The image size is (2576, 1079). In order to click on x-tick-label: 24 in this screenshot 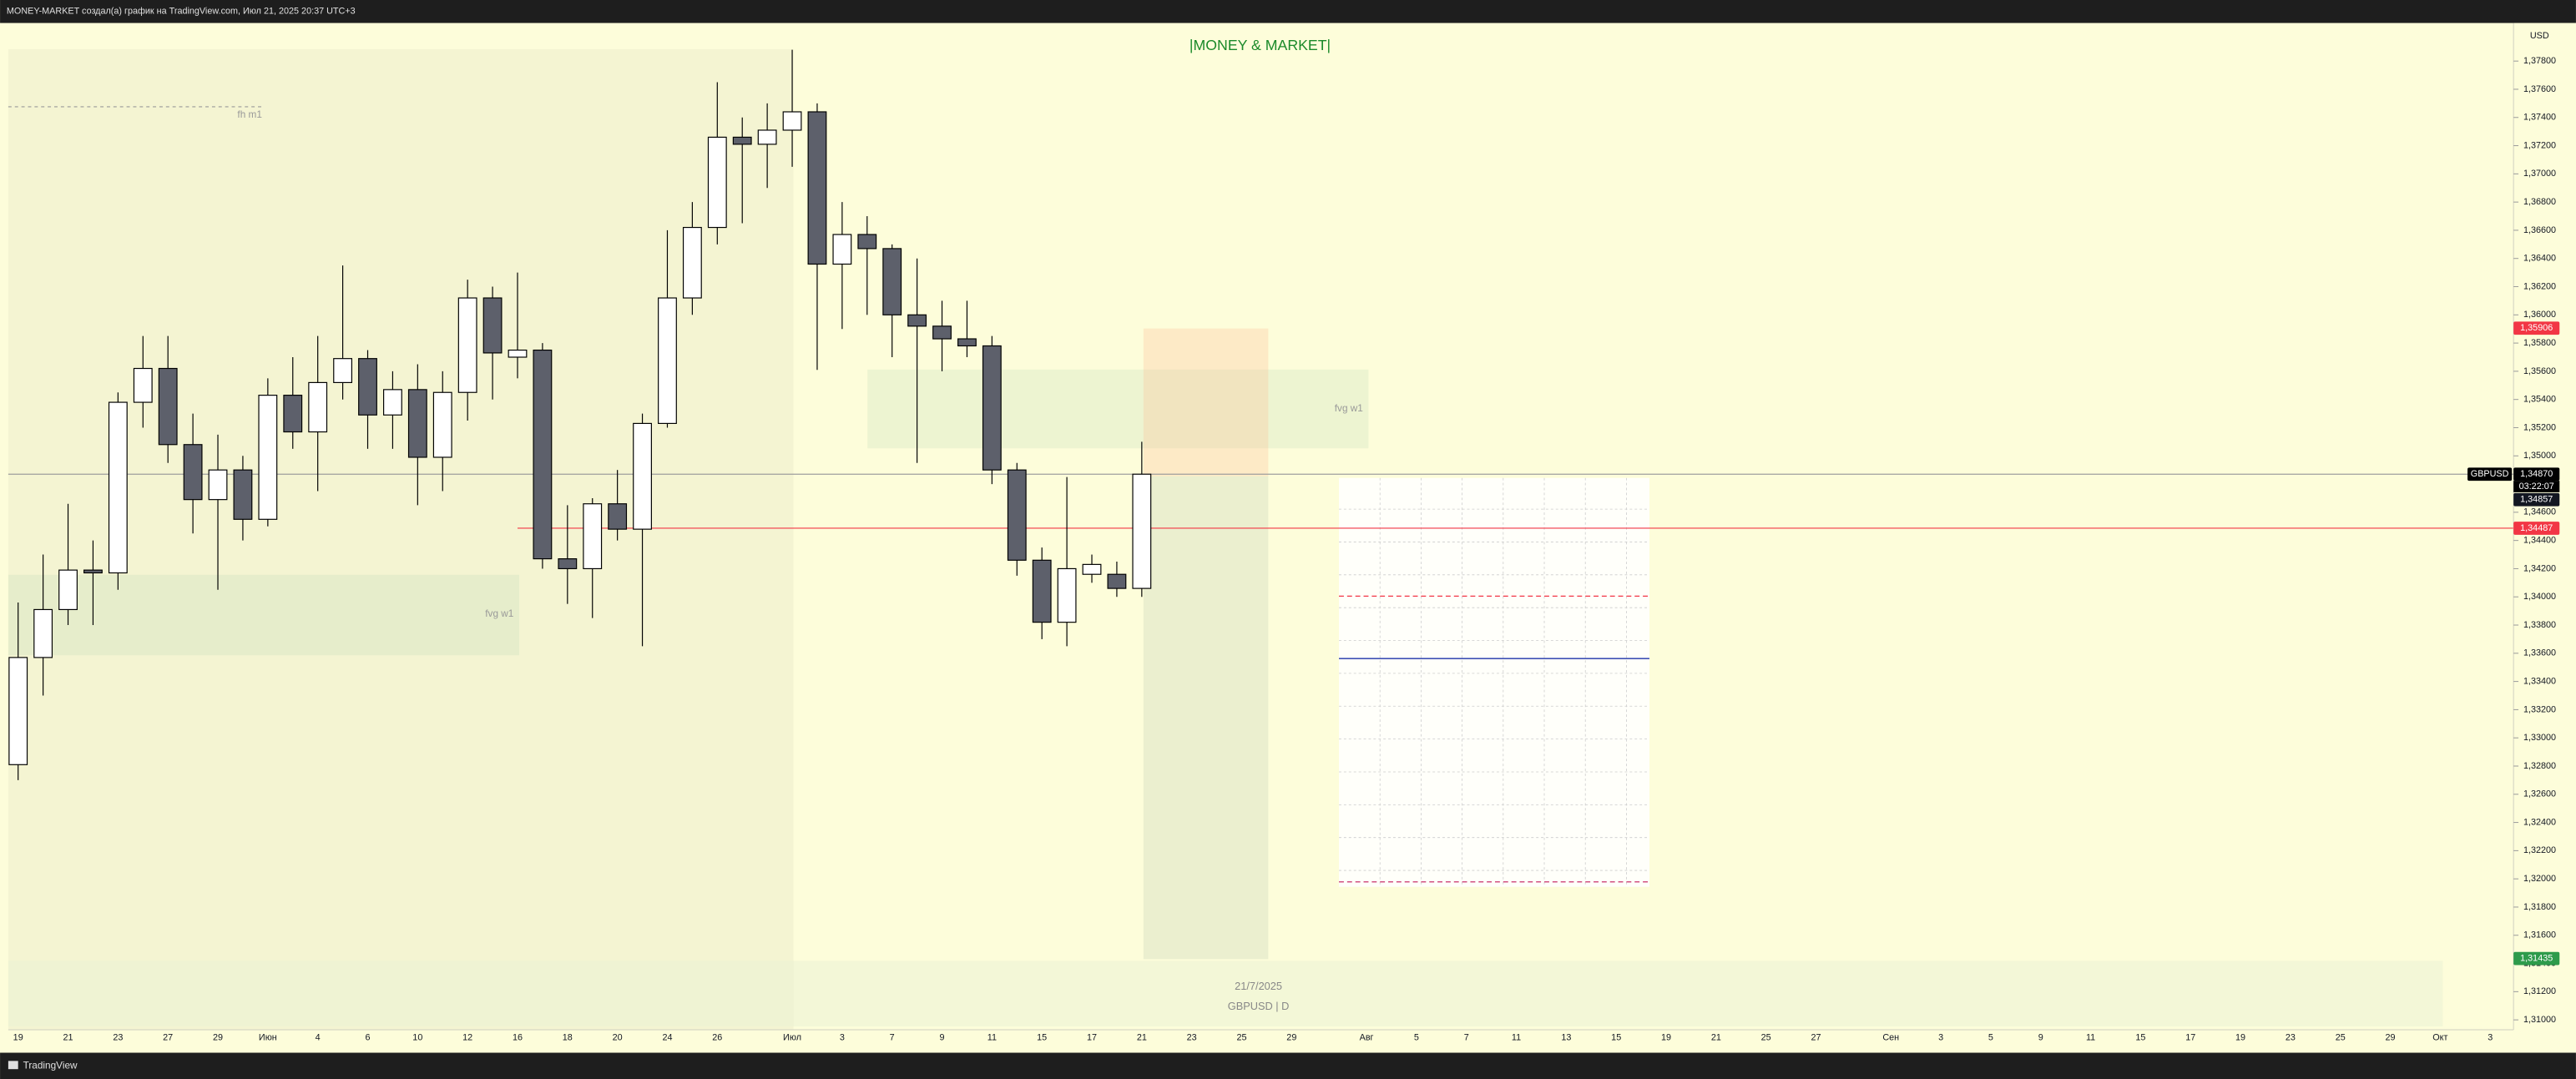, I will do `click(667, 1038)`.